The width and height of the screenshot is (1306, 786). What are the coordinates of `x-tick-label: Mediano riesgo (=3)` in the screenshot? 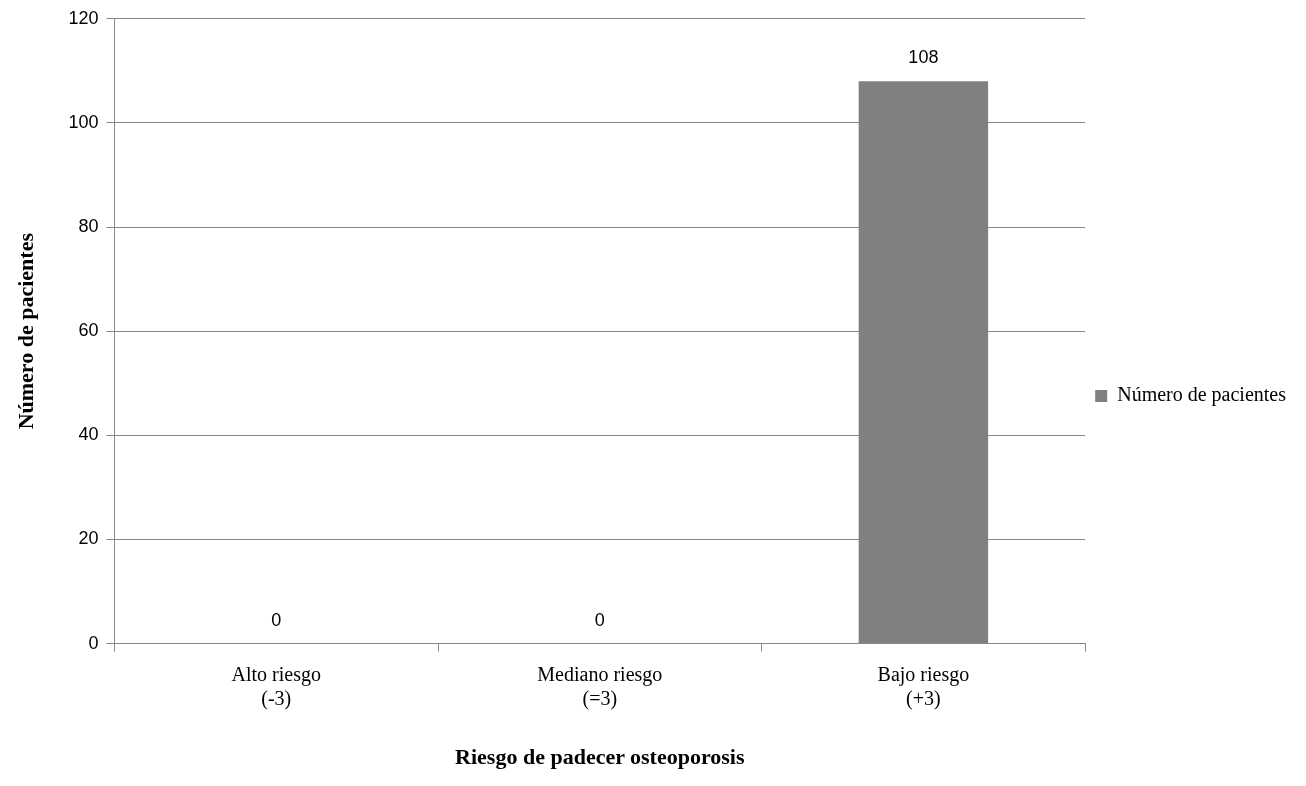 It's located at (600, 686).